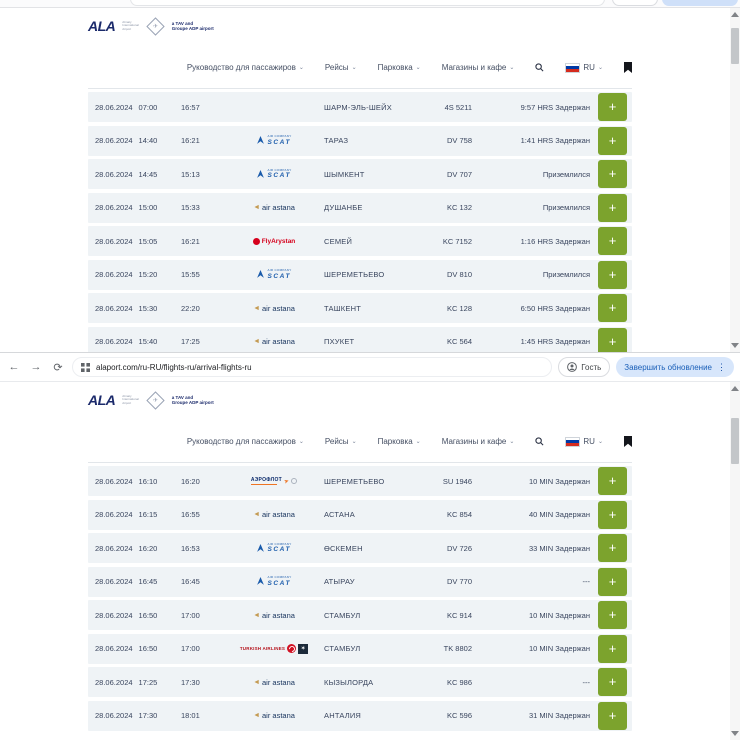 The image size is (740, 740). What do you see at coordinates (190, 648) in the screenshot?
I see `flight-estimated-time: 17:00` at bounding box center [190, 648].